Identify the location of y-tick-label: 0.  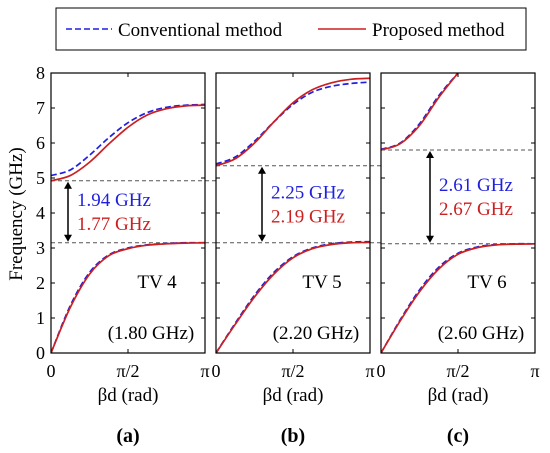
(40, 353).